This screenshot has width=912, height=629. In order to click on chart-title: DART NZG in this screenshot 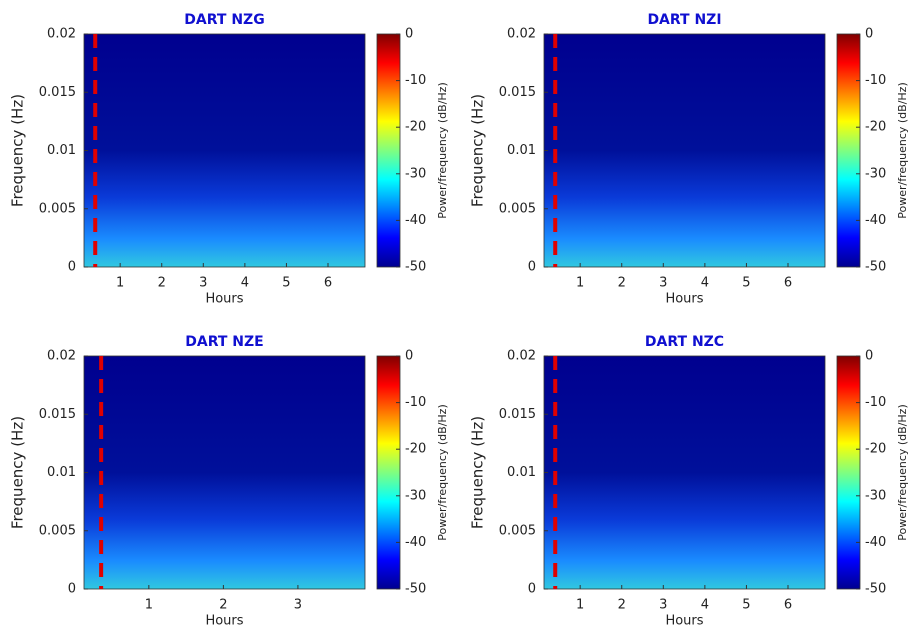, I will do `click(224, 20)`.